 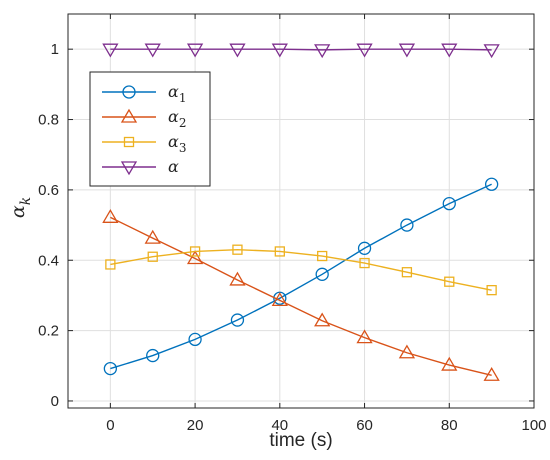 What do you see at coordinates (26, 201) in the screenshot?
I see `y-axis-label-sub: k` at bounding box center [26, 201].